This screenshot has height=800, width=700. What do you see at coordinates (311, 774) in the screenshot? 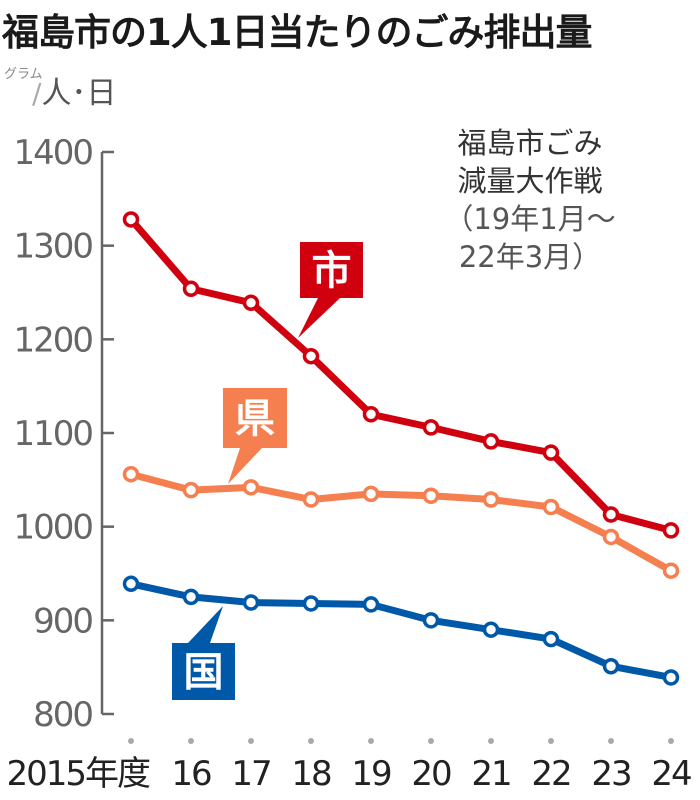
I see `x-tick-label: 18` at bounding box center [311, 774].